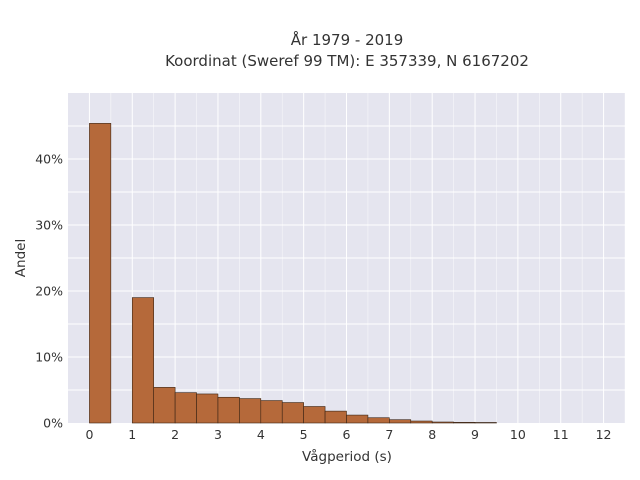 This screenshot has height=480, width=640. Describe the element at coordinates (49, 357) in the screenshot. I see `y-tick-label: 10%` at that location.